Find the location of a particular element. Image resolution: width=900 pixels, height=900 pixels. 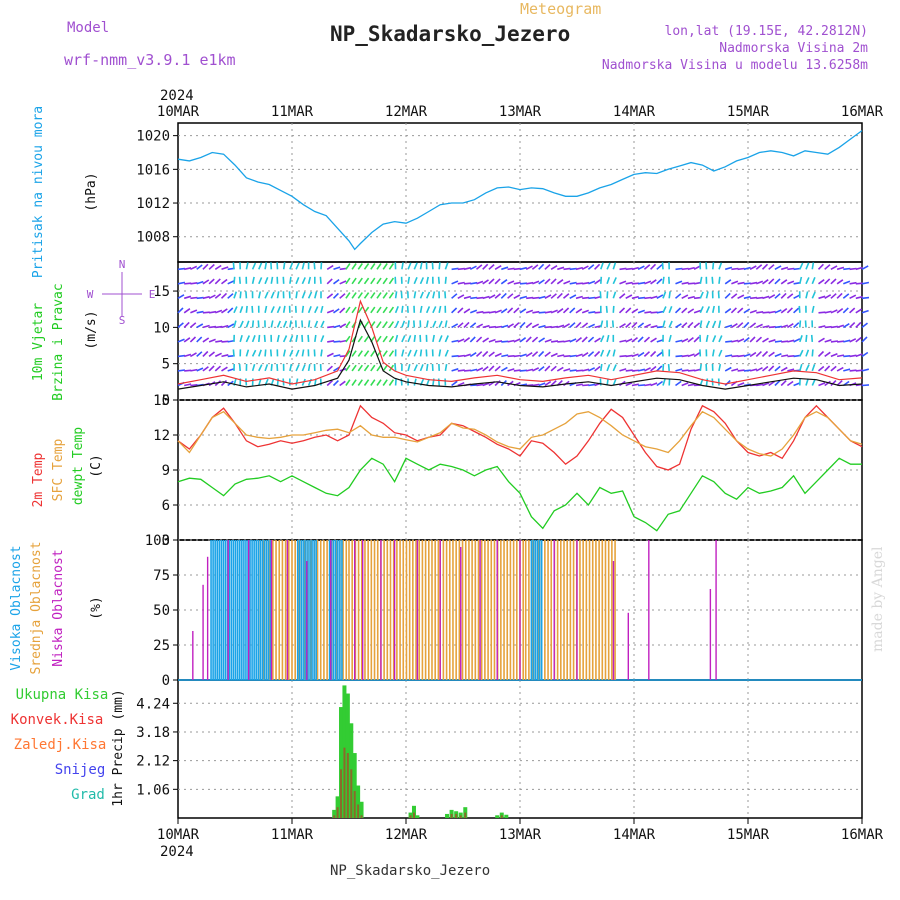

precip-legend-item: Konvek.Kisa is located at coordinates (57, 720).